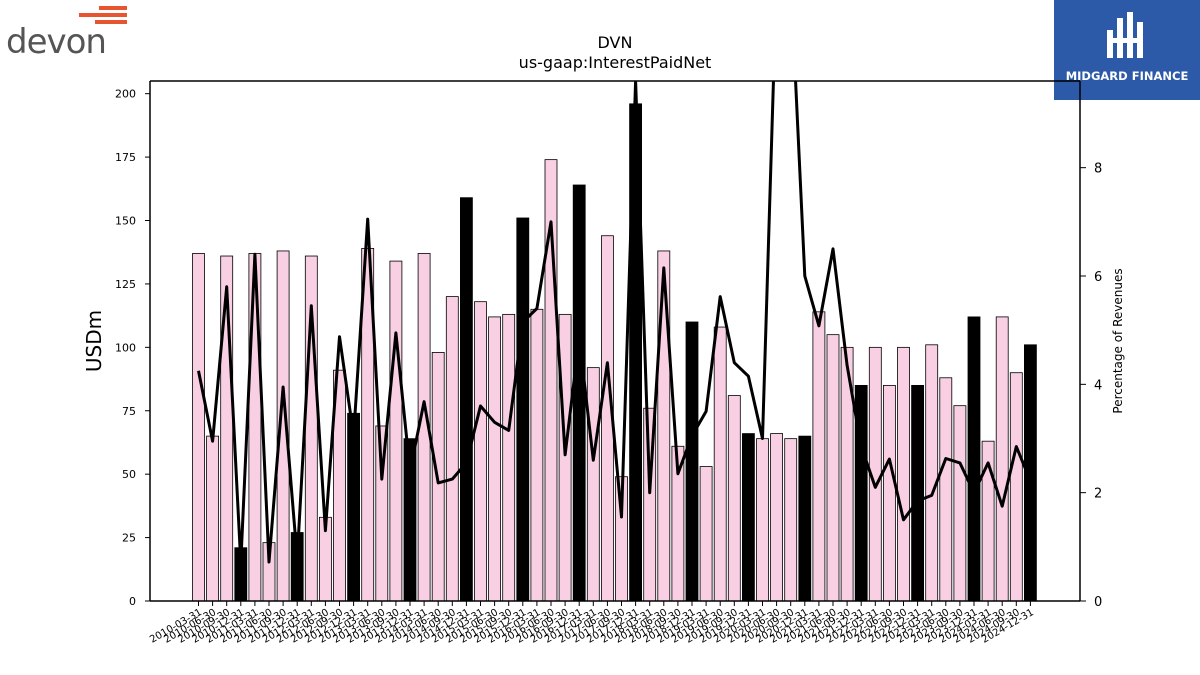 The image size is (1200, 675). I want to click on y-tick-label: 175, so click(125, 157).